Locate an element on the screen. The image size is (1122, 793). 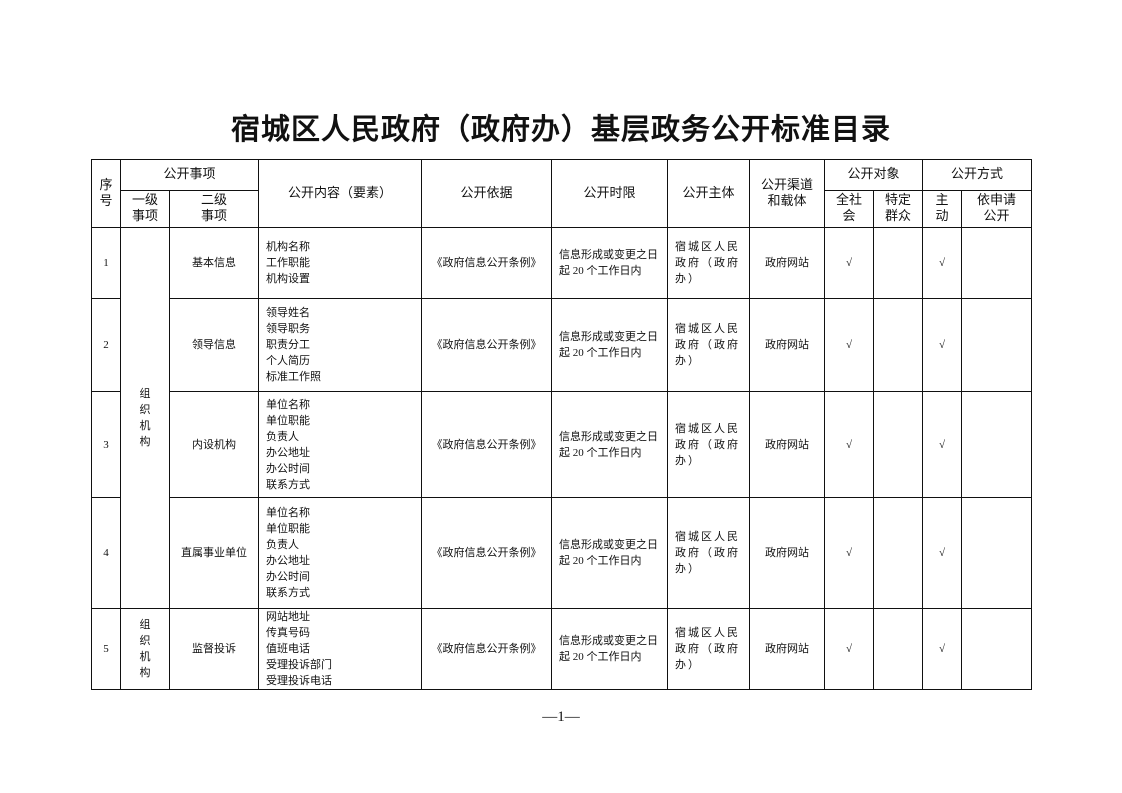
content-line: 领导姓名 is located at coordinates (288, 313).